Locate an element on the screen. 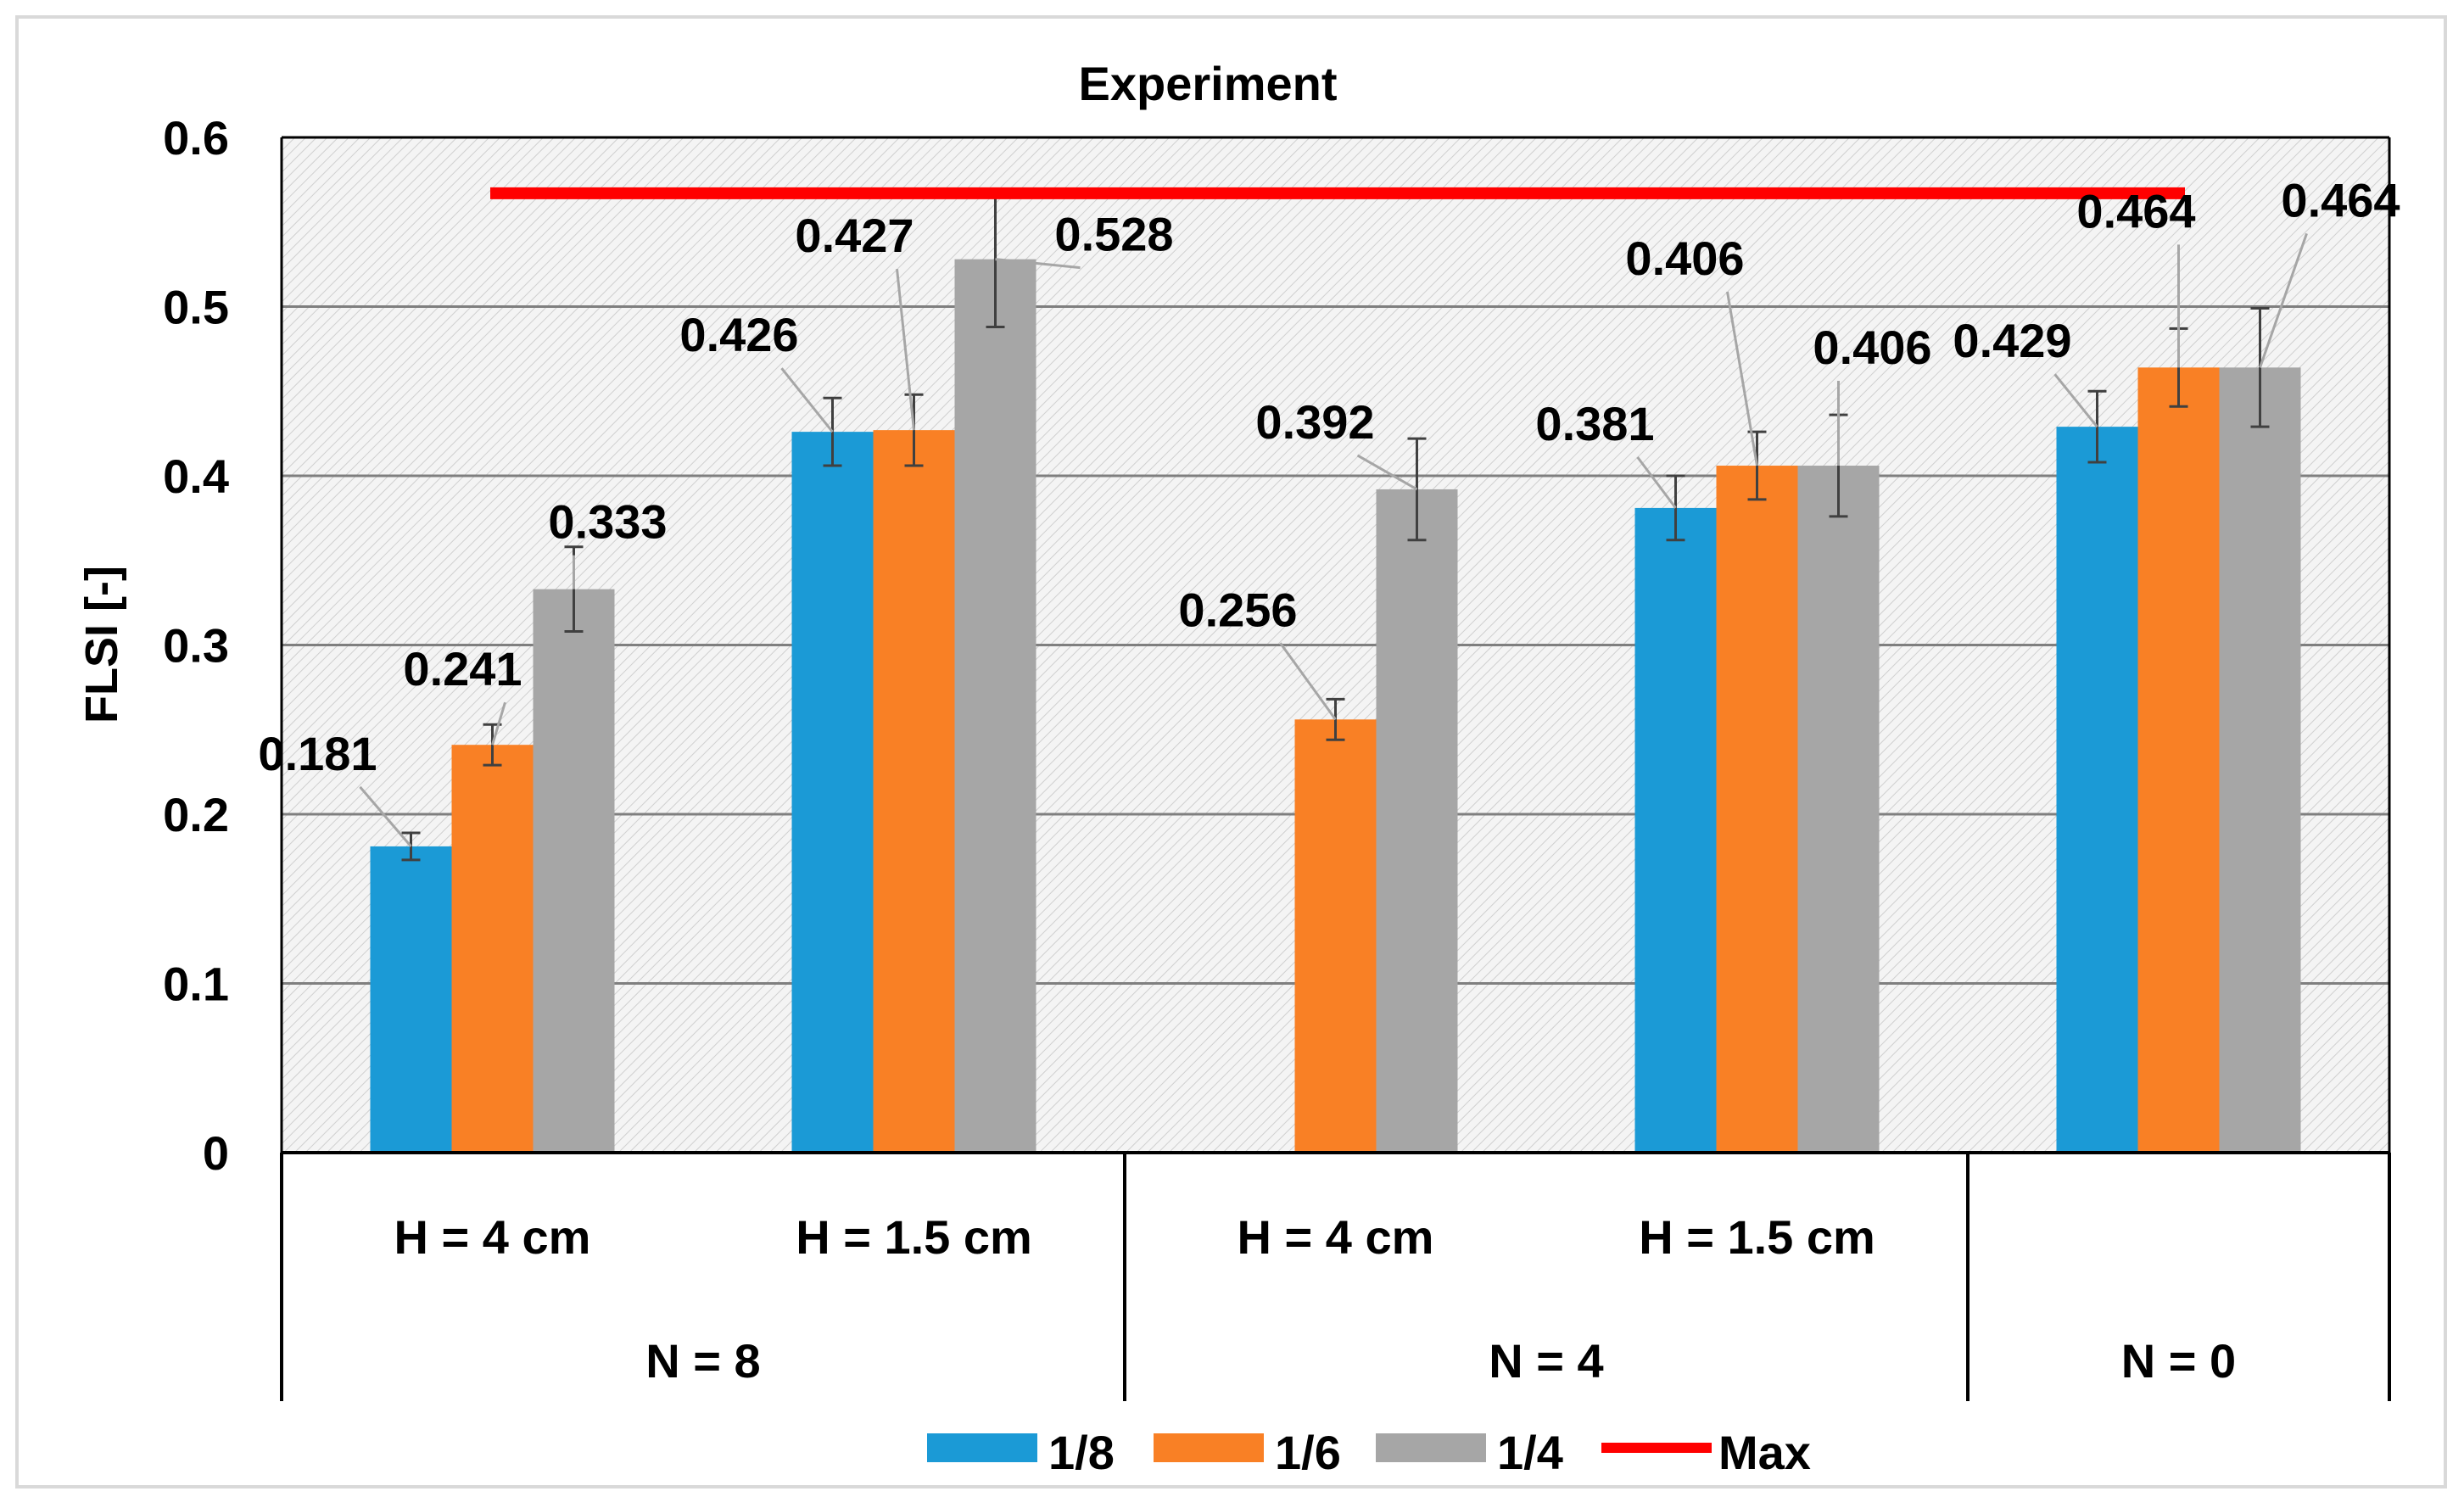 The width and height of the screenshot is (2464, 1508). group-label: N = 0 is located at coordinates (2178, 1361).